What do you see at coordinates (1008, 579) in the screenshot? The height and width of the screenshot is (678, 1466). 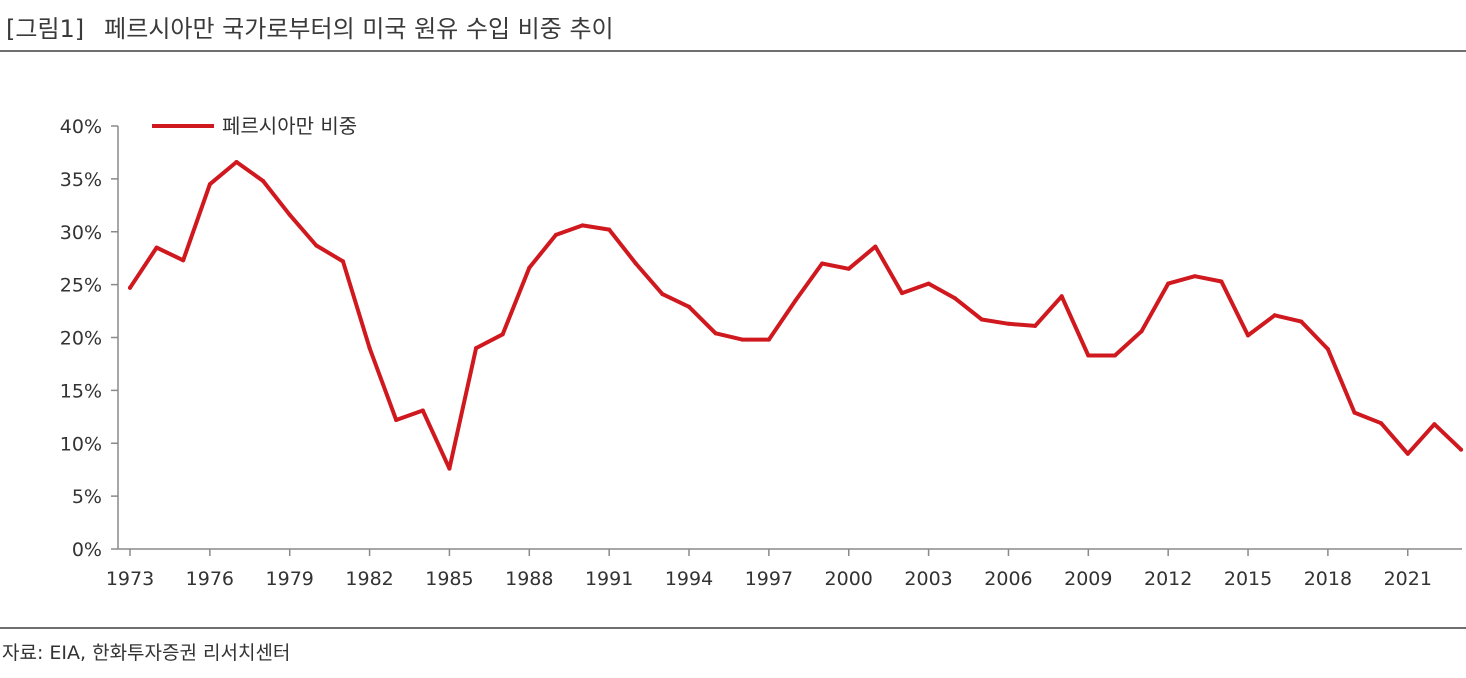 I see `x-tick-label: 2006` at bounding box center [1008, 579].